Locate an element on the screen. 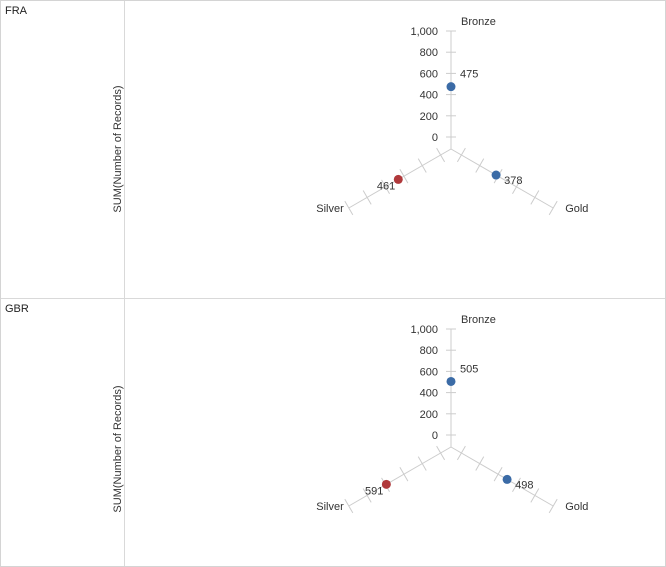  data-label-bronze: 505 is located at coordinates (469, 369).